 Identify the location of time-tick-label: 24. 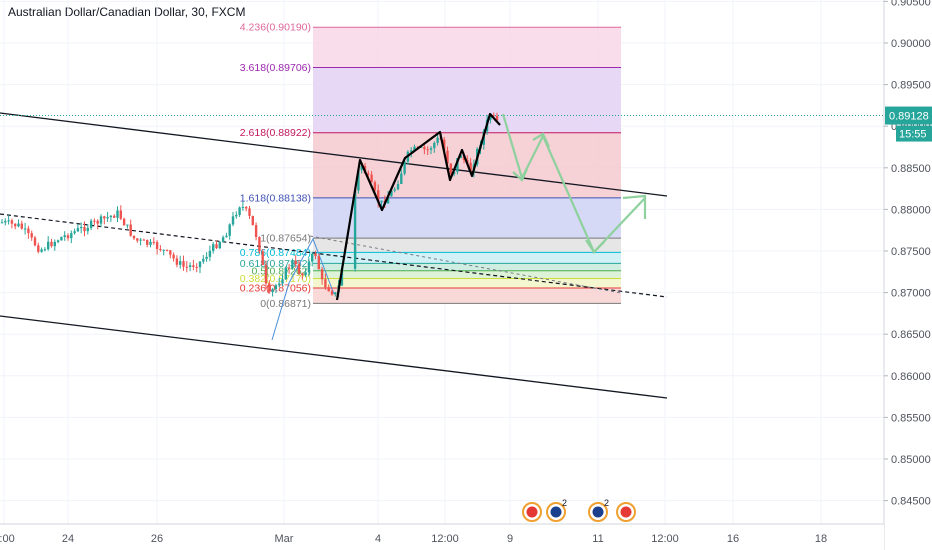
(68, 539).